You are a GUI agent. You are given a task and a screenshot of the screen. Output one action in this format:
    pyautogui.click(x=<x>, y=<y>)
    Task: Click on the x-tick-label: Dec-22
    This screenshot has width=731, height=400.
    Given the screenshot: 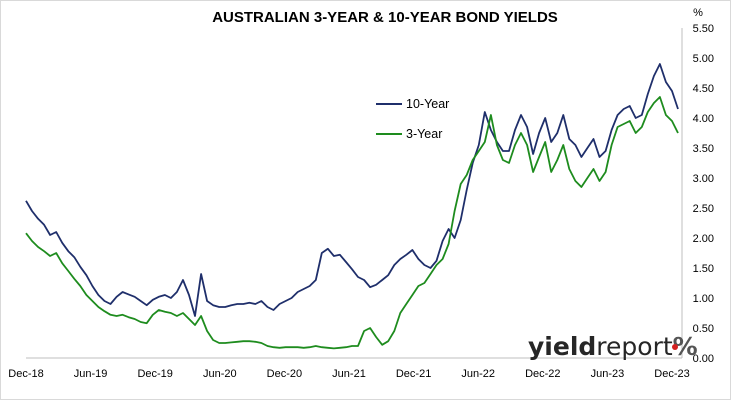 What is the action you would take?
    pyautogui.click(x=542, y=374)
    